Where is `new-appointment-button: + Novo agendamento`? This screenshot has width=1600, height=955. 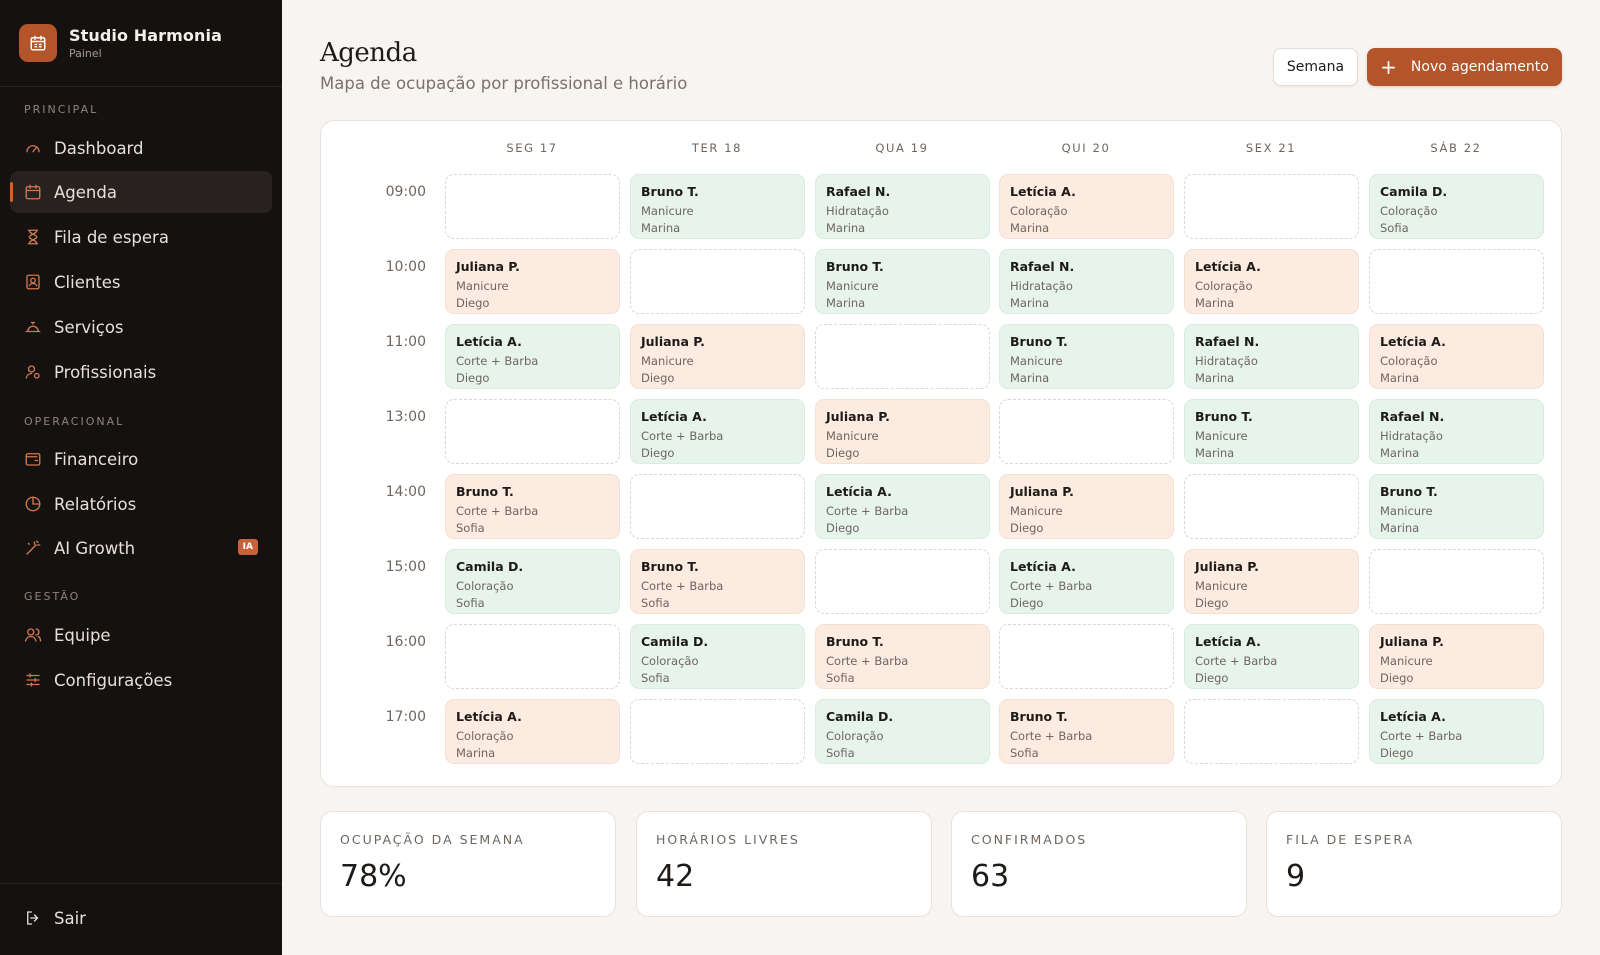 new-appointment-button: + Novo agendamento is located at coordinates (1464, 67).